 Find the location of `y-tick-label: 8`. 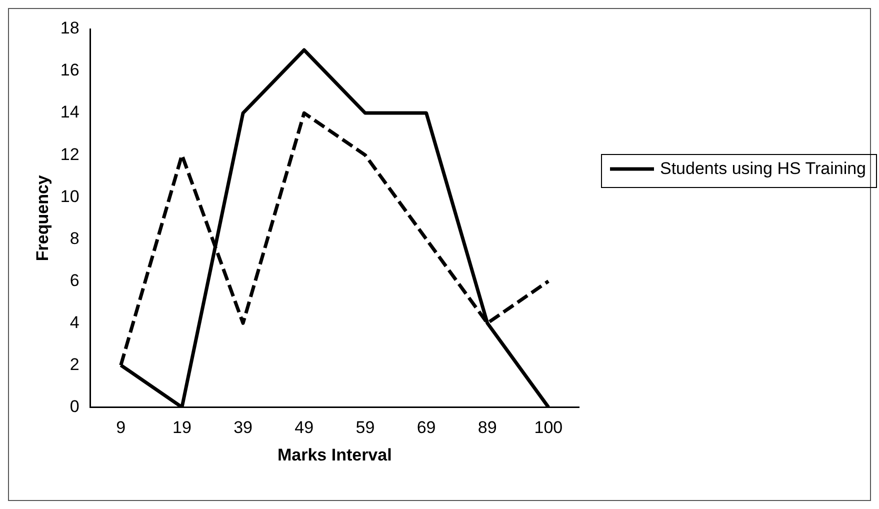

y-tick-label: 8 is located at coordinates (75, 238).